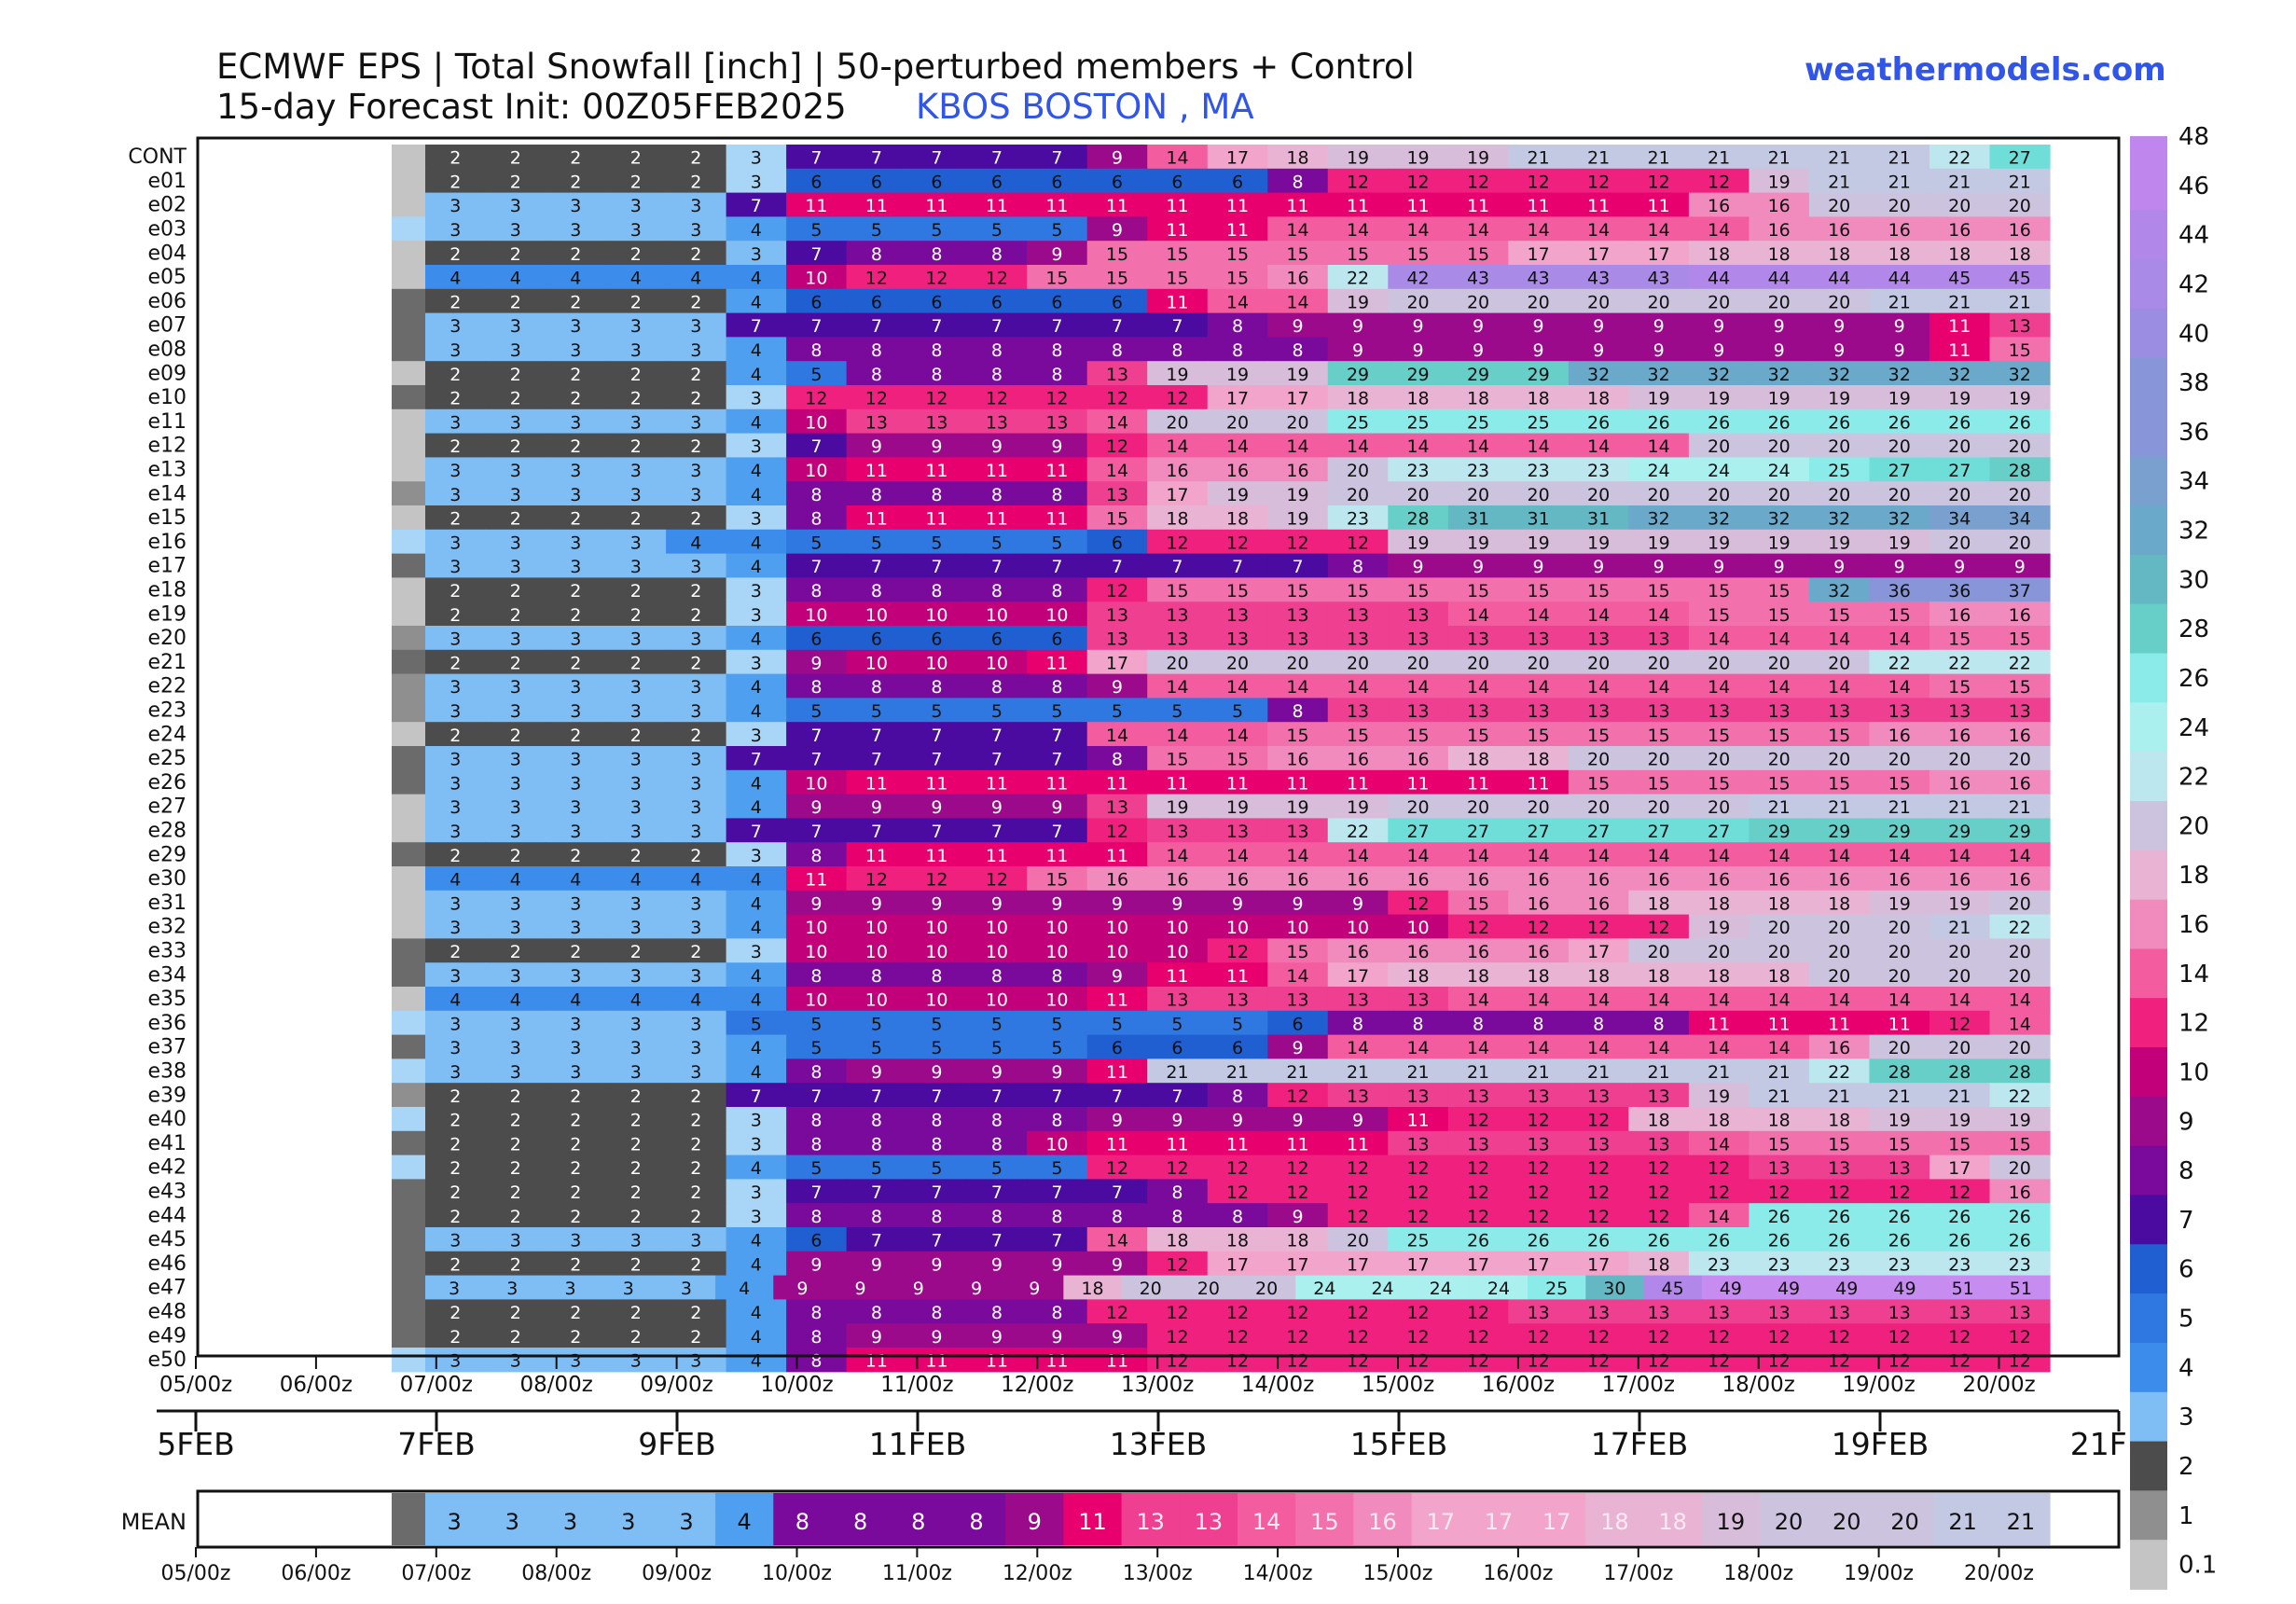  What do you see at coordinates (1899, 375) in the screenshot?
I see `cell-value-label: 32` at bounding box center [1899, 375].